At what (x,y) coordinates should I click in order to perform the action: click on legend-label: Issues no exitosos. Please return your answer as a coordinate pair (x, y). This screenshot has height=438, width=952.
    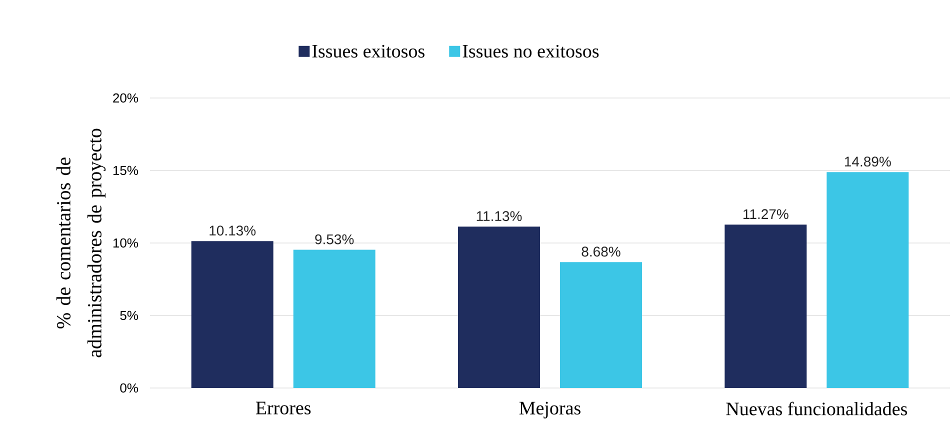
    Looking at the image, I should click on (530, 51).